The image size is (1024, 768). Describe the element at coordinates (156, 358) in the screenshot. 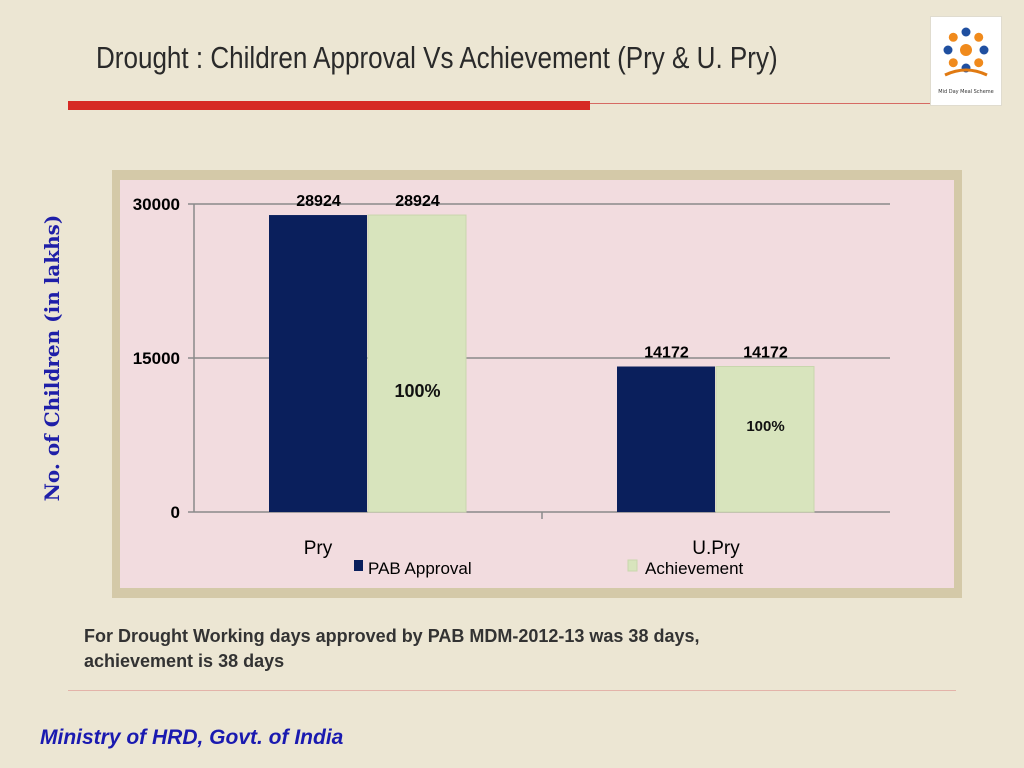

I see `y-tick-label: 15000` at that location.